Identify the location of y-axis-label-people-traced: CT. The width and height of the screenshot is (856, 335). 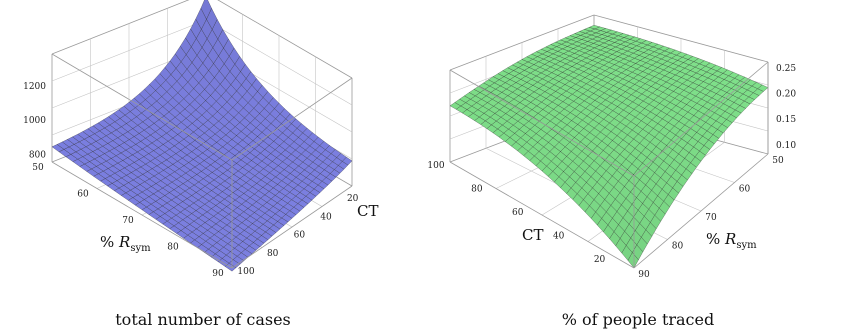
(532, 235).